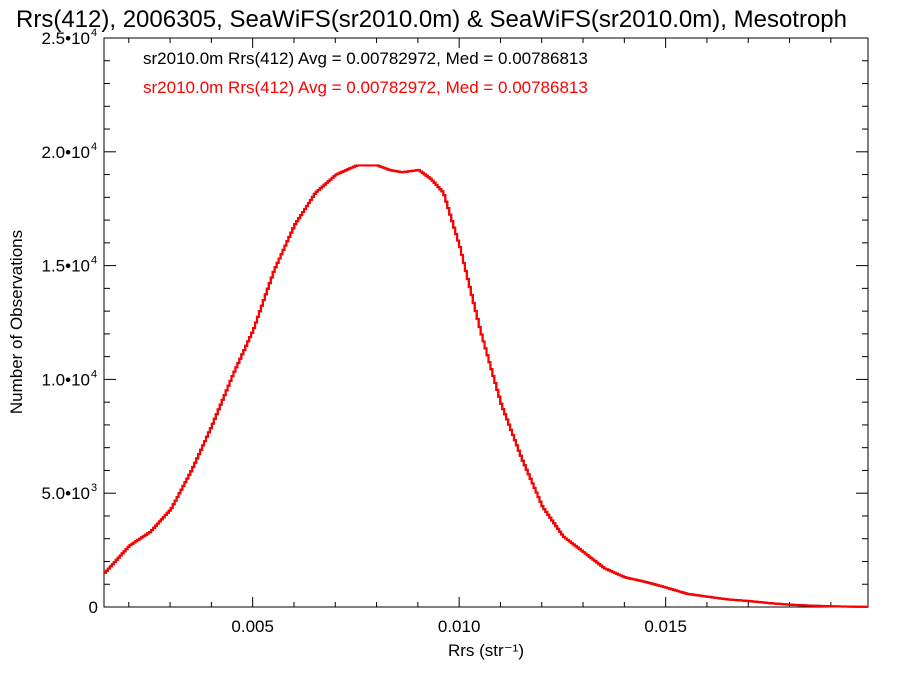 This screenshot has height=675, width=900. Describe the element at coordinates (252, 626) in the screenshot. I see `x-tick-label: 0.005` at that location.